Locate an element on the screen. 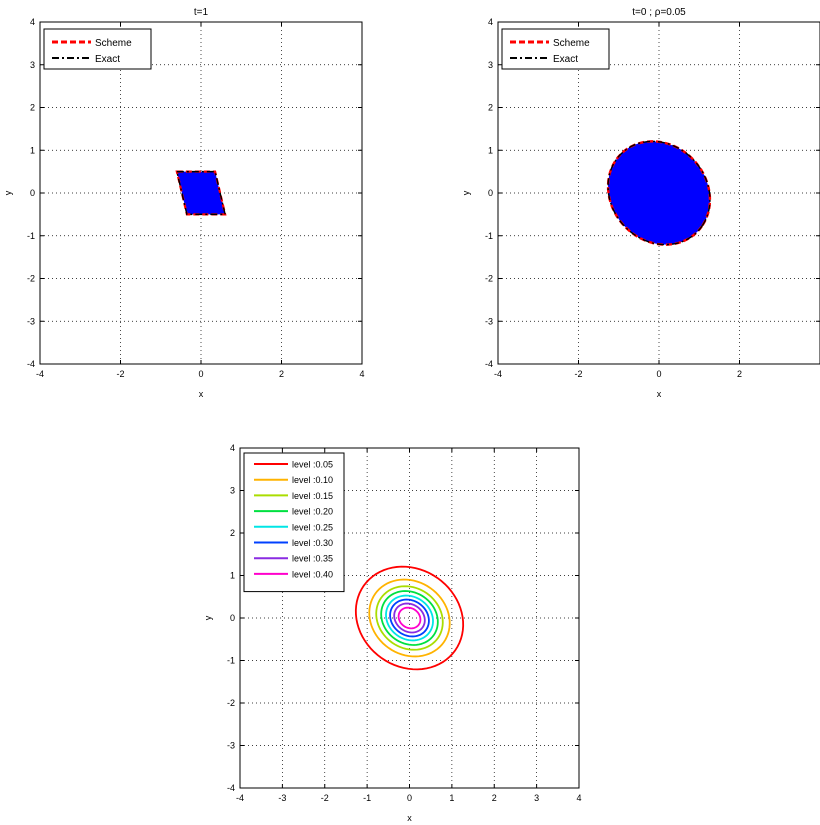 Image resolution: width=820 pixels, height=825 pixels. x-tick-label: 3 is located at coordinates (536, 798).